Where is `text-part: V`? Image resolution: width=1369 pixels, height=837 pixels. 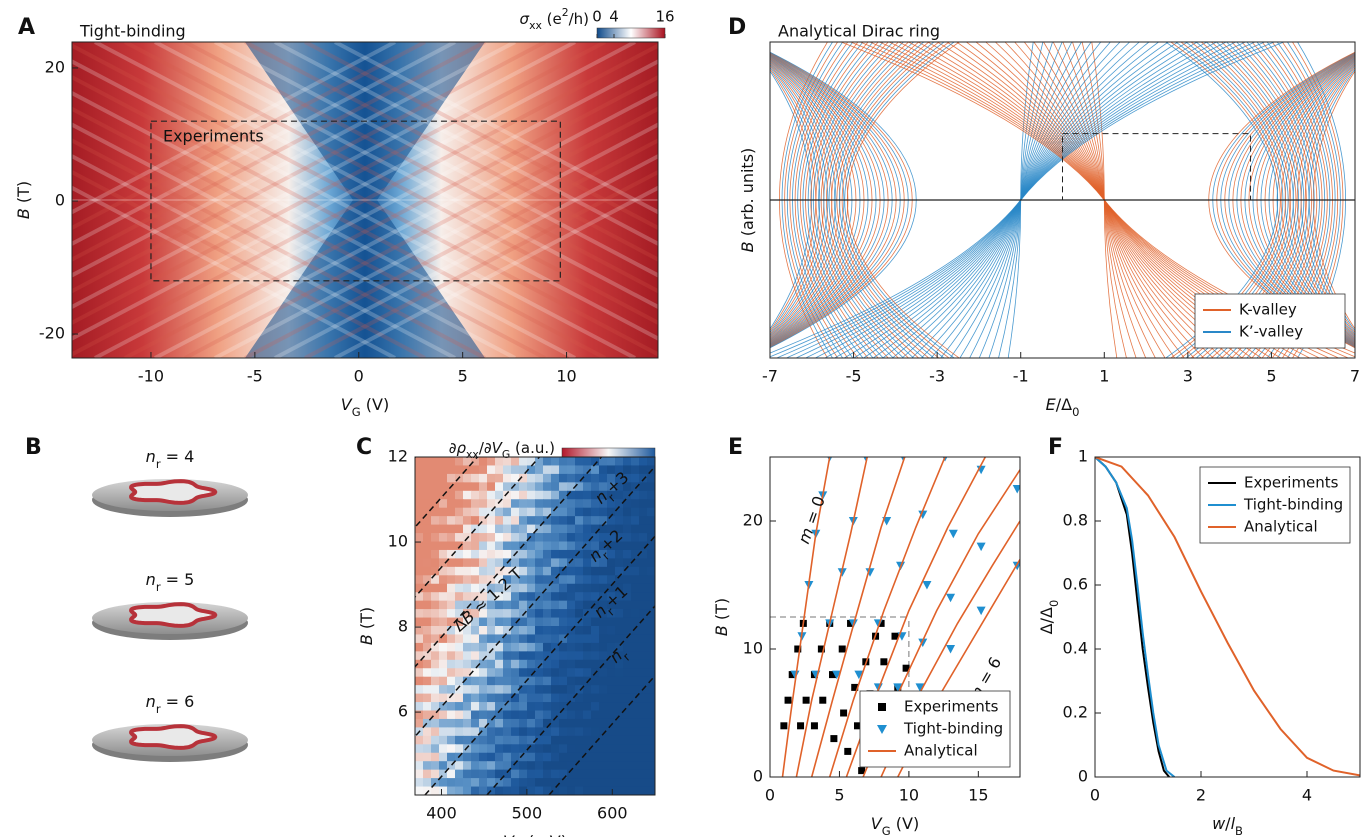
text-part: V is located at coordinates (347, 404).